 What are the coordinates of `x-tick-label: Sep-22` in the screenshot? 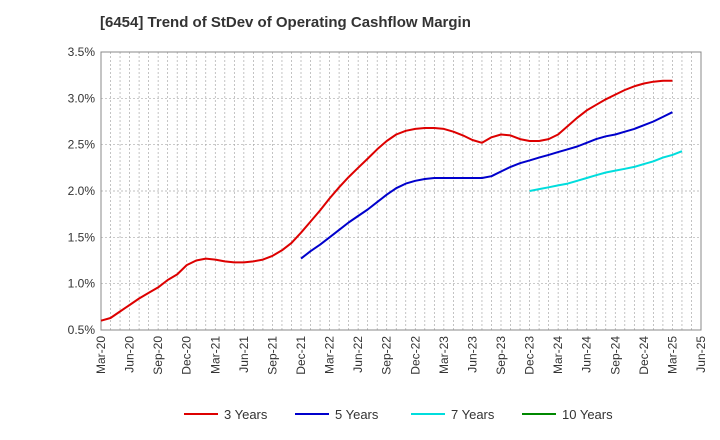 It's located at (387, 355).